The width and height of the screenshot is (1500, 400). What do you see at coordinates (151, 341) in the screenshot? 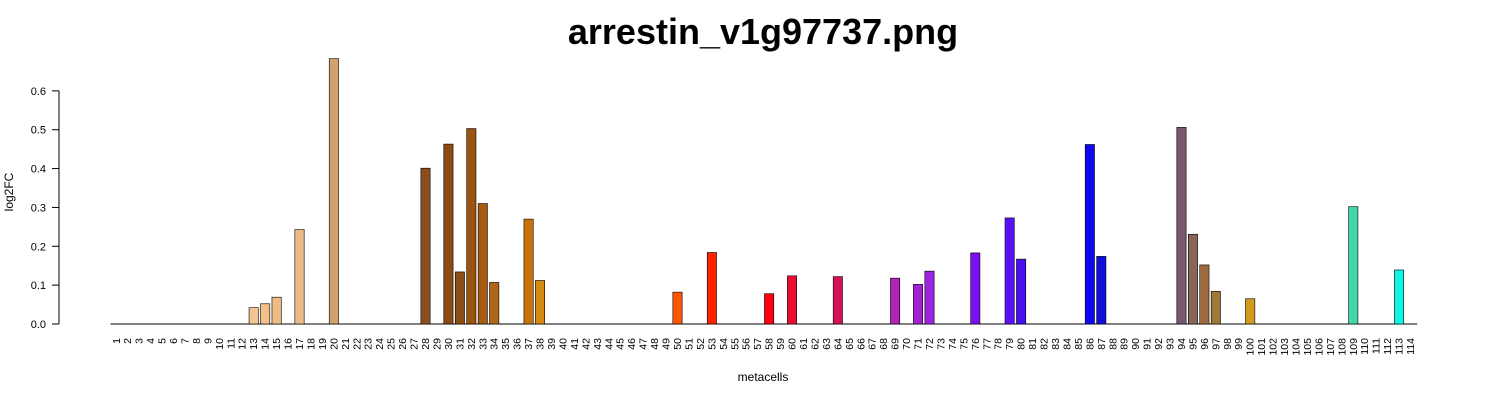
I see `x-tick-label: 4` at bounding box center [151, 341].